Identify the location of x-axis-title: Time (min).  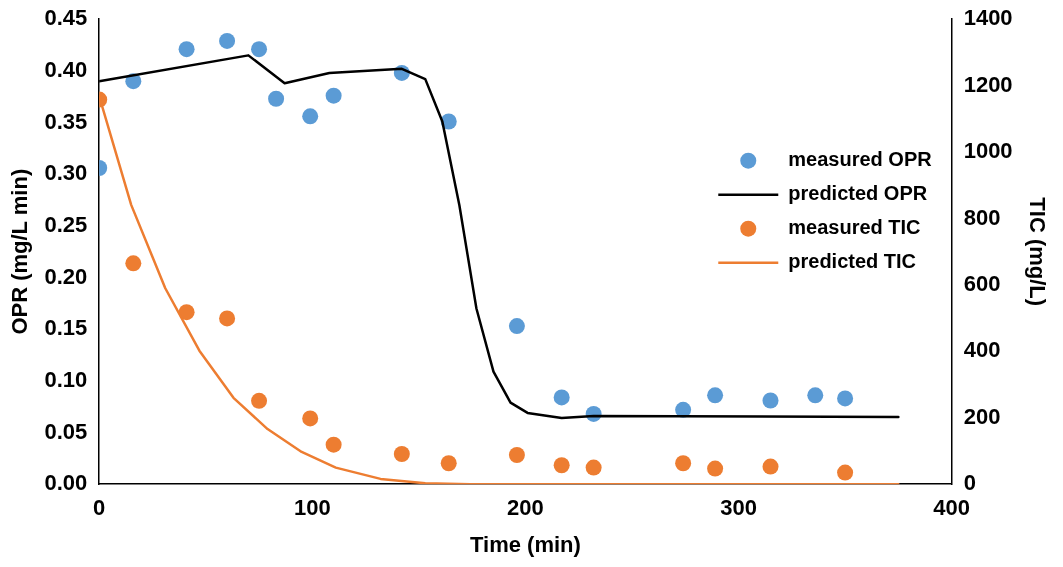
(525, 544).